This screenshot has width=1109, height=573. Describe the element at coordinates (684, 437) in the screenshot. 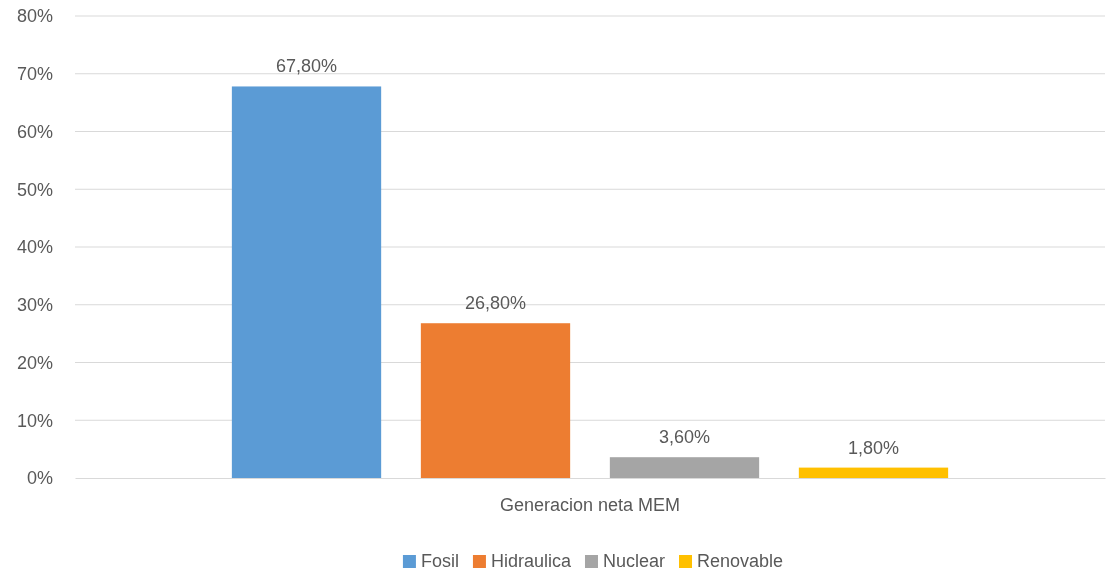

I see `data-label: 3,60%` at that location.